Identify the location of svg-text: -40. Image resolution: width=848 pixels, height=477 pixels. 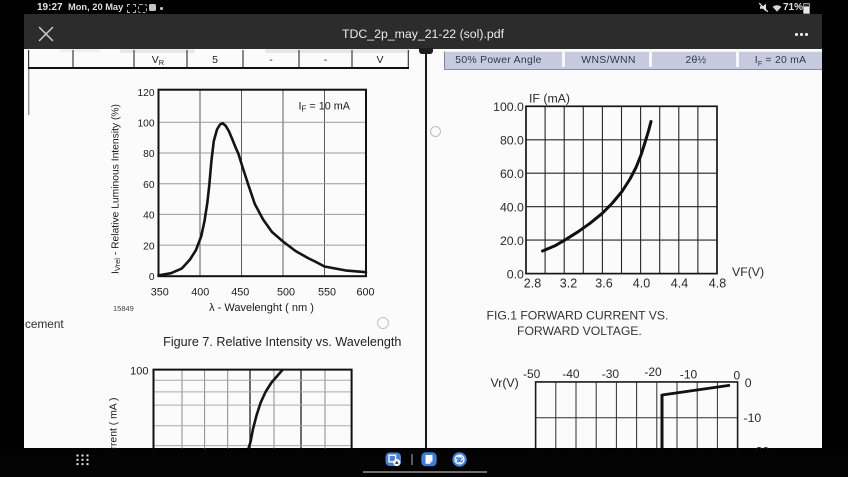
(571, 374).